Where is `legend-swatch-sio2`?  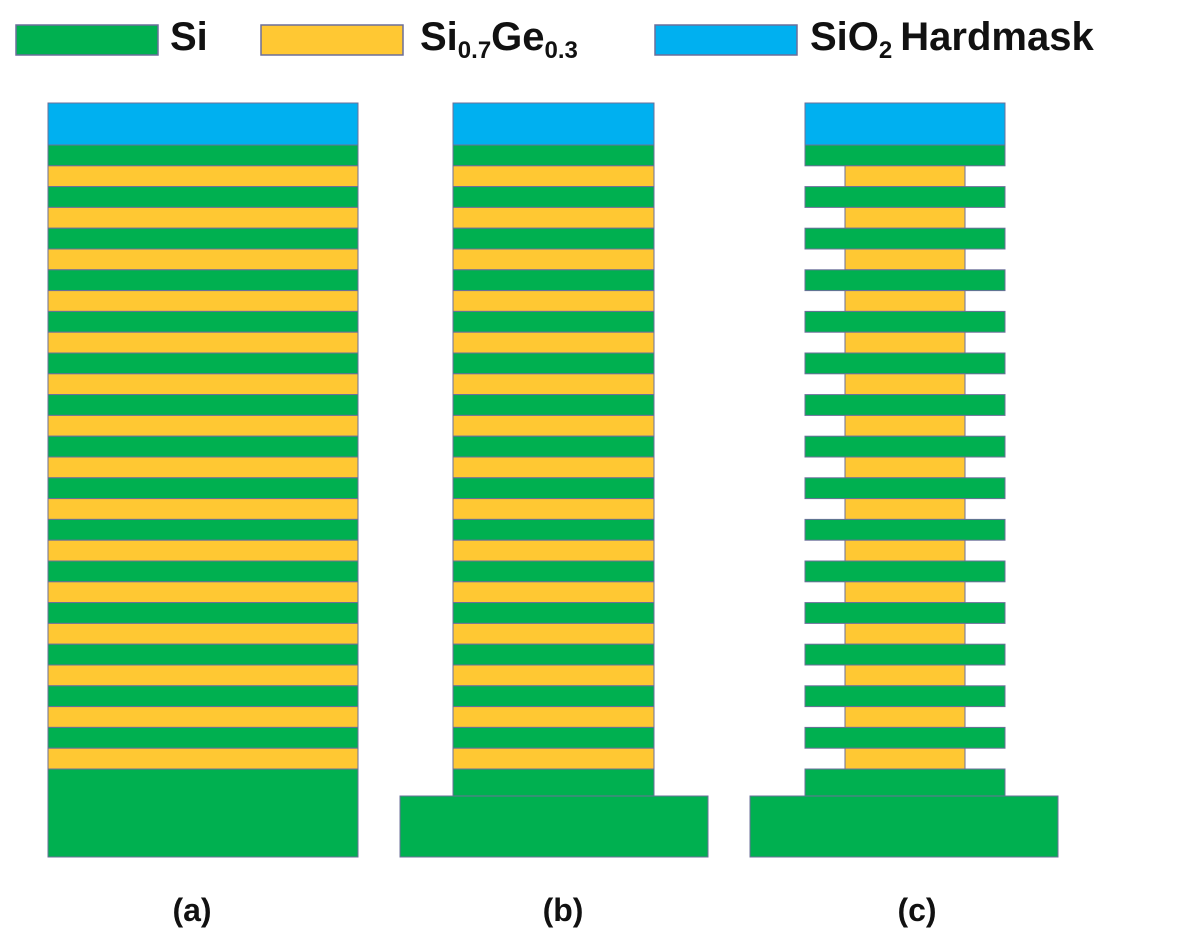
legend-swatch-sio2 is located at coordinates (726, 40).